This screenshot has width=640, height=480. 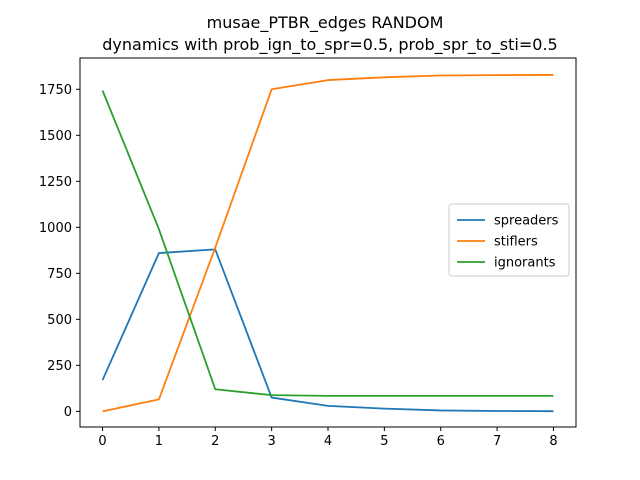 What do you see at coordinates (59, 366) in the screenshot?
I see `y-tick-label: 250` at bounding box center [59, 366].